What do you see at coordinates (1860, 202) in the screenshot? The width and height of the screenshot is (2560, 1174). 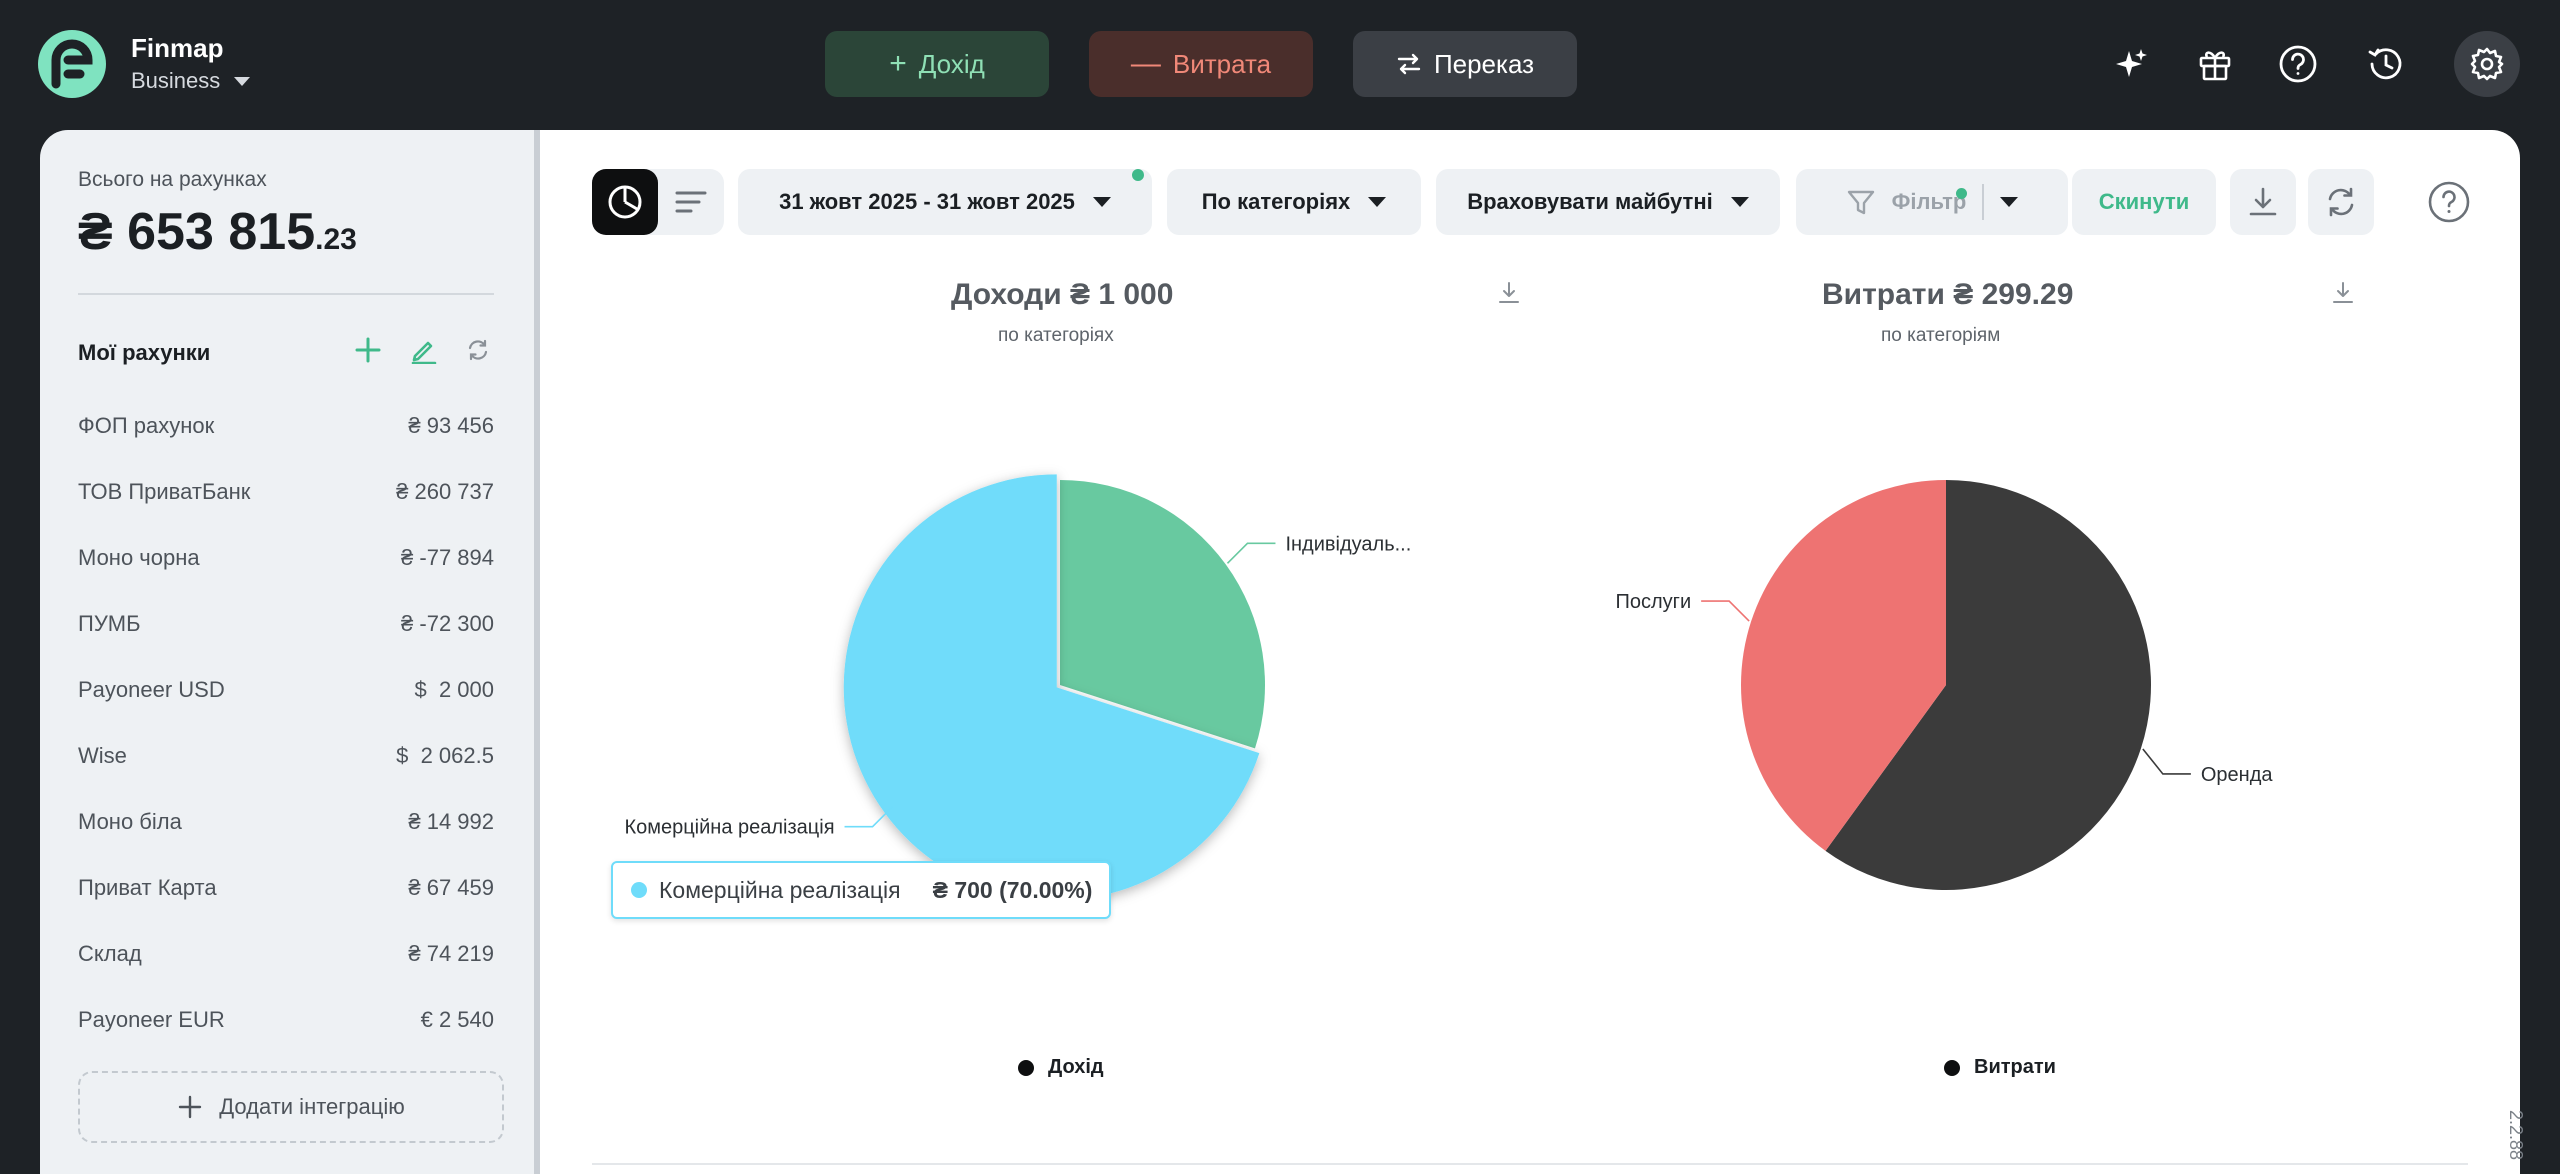 I see `funnel-icon` at bounding box center [1860, 202].